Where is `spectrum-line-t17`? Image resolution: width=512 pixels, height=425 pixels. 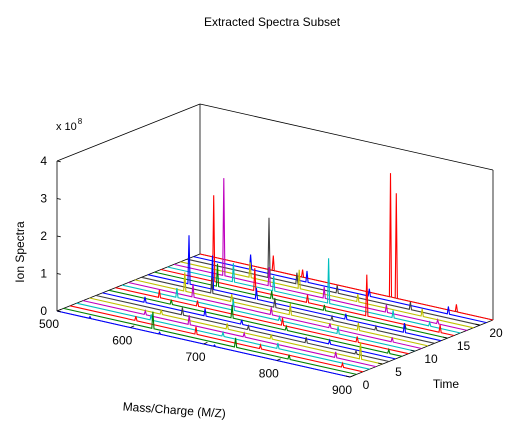
spectrum-line-t17 is located at coordinates (314, 296).